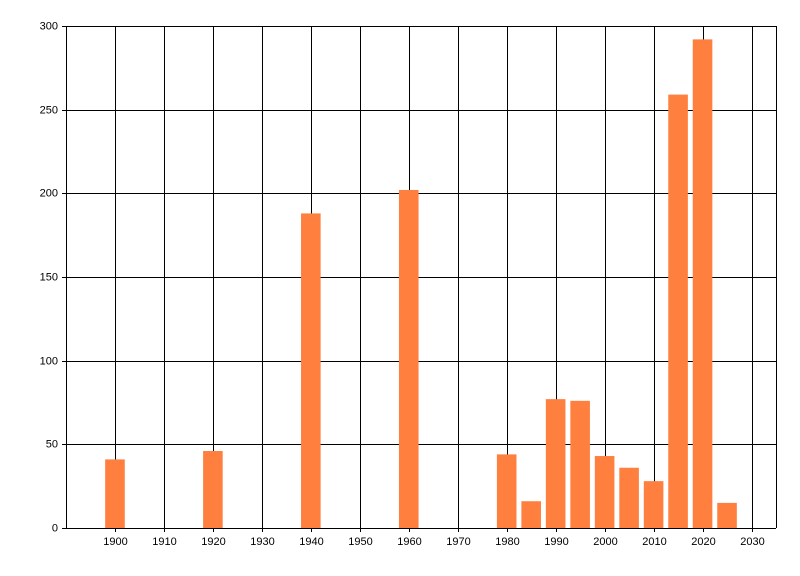 This screenshot has width=800, height=576. What do you see at coordinates (556, 542) in the screenshot?
I see `x-tick-label: 1990` at bounding box center [556, 542].